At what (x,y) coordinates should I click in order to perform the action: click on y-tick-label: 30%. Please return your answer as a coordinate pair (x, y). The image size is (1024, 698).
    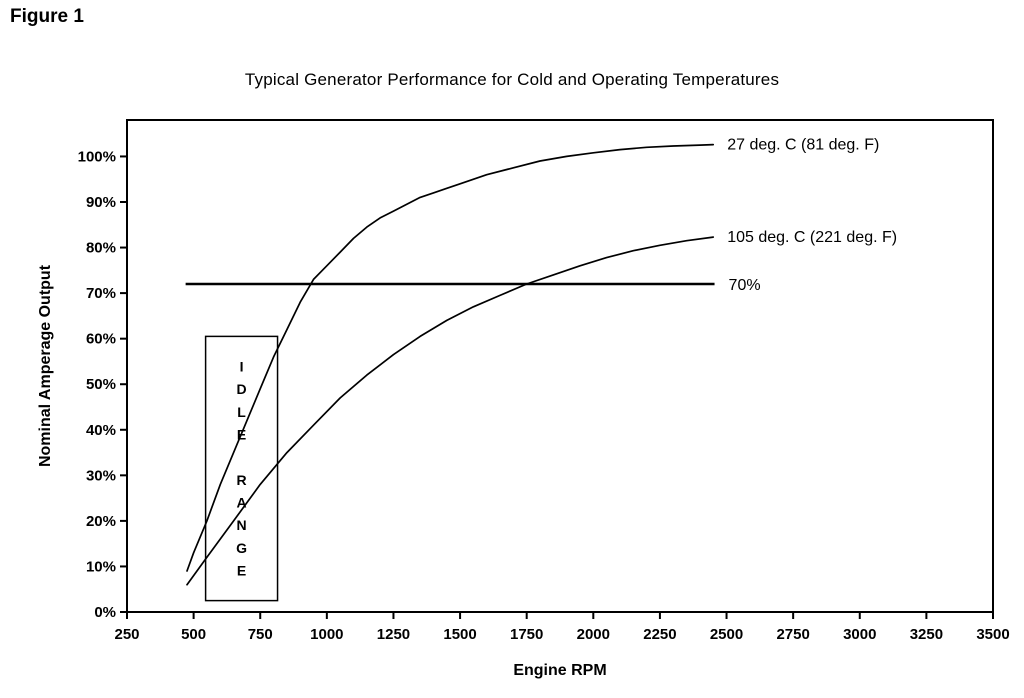
    Looking at the image, I should click on (101, 475).